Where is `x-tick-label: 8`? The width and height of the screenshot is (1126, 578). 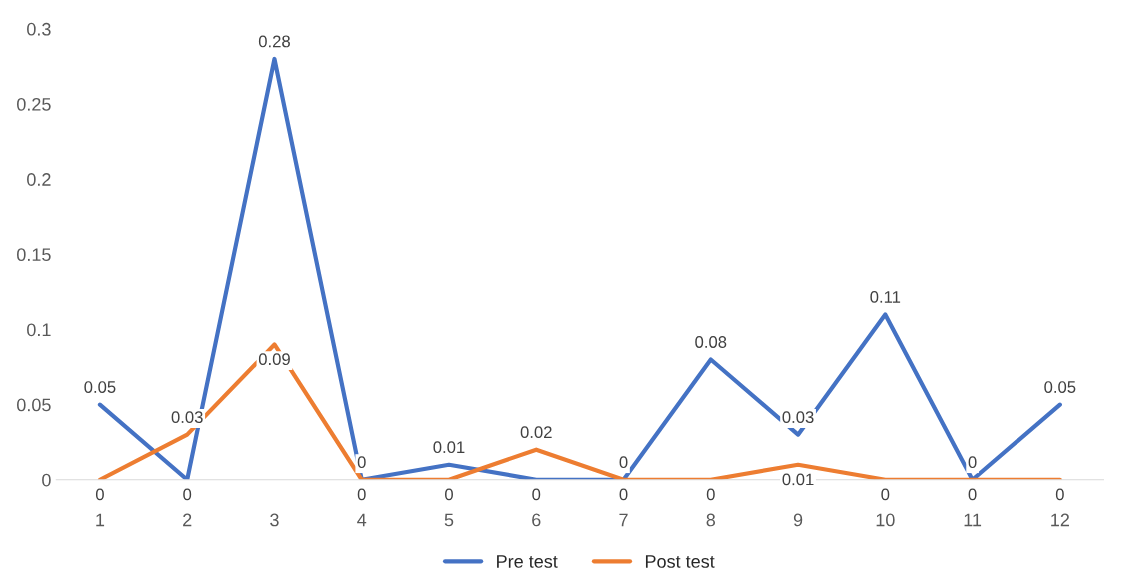 x-tick-label: 8 is located at coordinates (711, 520).